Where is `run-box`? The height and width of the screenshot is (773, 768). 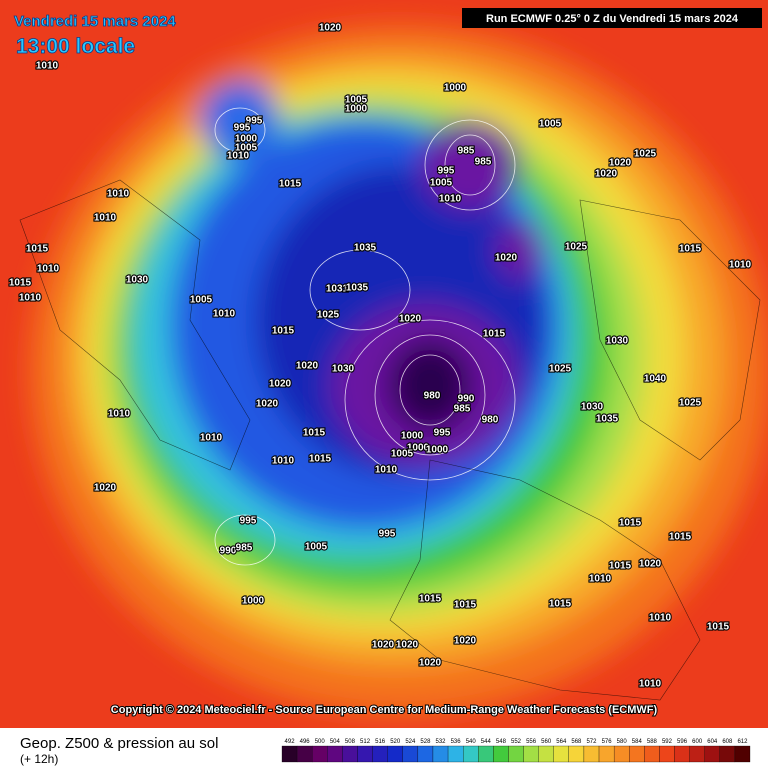 run-box is located at coordinates (612, 18).